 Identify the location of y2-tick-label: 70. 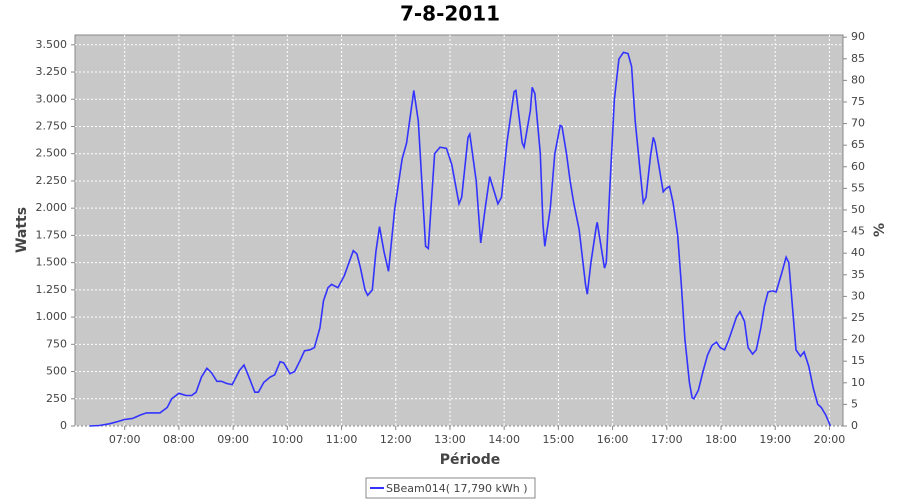
(858, 123).